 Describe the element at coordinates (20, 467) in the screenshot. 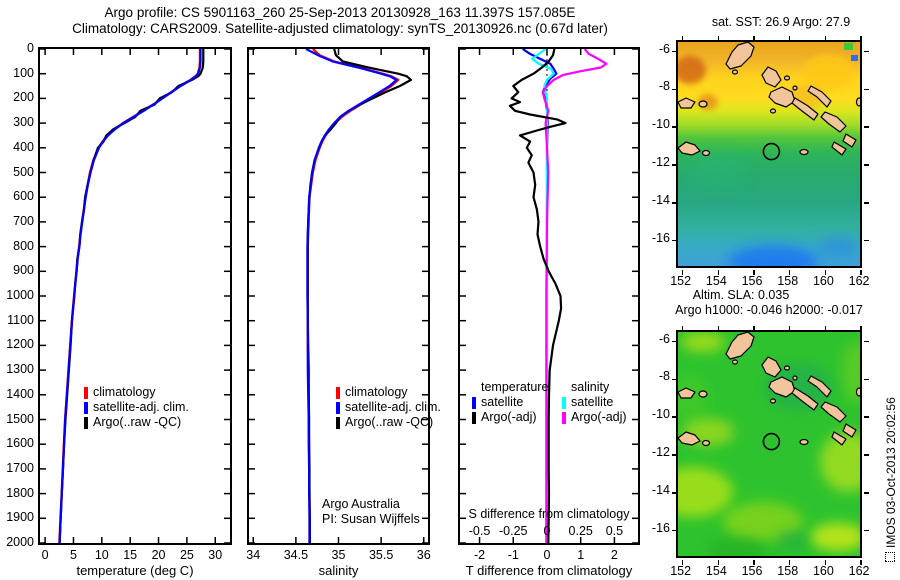

I see `y-tick-label: 1700` at that location.